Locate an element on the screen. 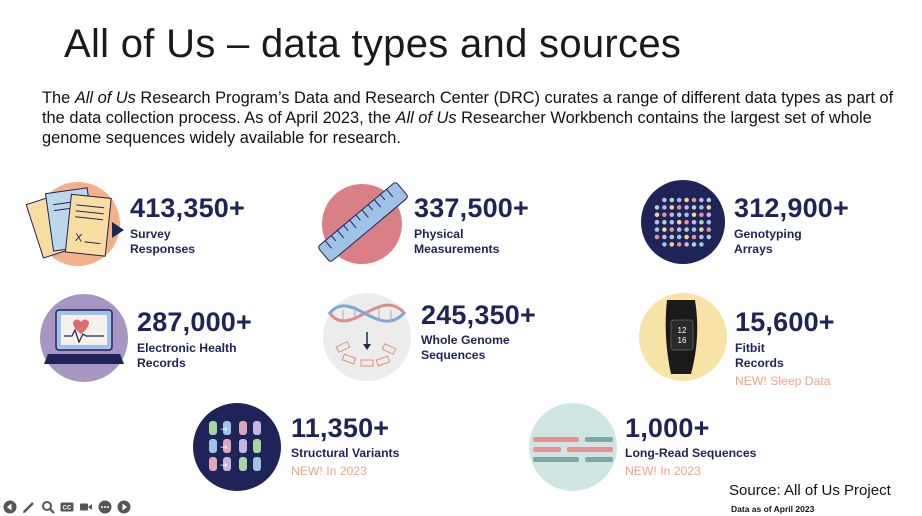  source-caption: Source: All of Us Project is located at coordinates (810, 490).